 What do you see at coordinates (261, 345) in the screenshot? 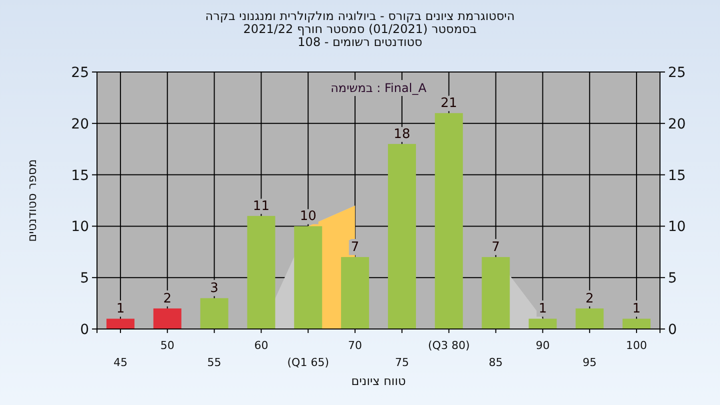
I see `x-tick-label: 60` at bounding box center [261, 345].